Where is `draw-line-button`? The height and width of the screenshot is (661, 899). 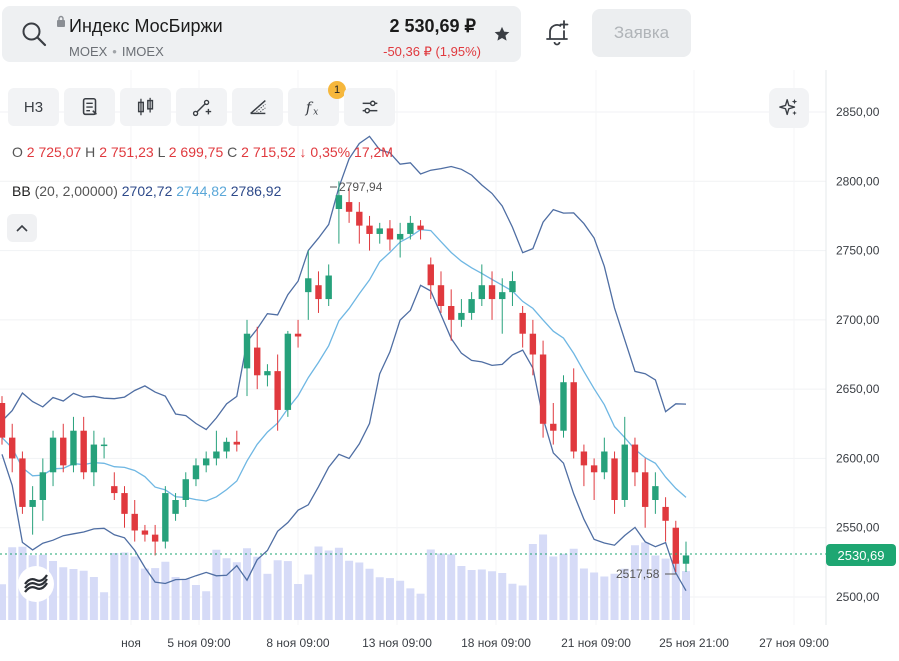 draw-line-button is located at coordinates (201, 107).